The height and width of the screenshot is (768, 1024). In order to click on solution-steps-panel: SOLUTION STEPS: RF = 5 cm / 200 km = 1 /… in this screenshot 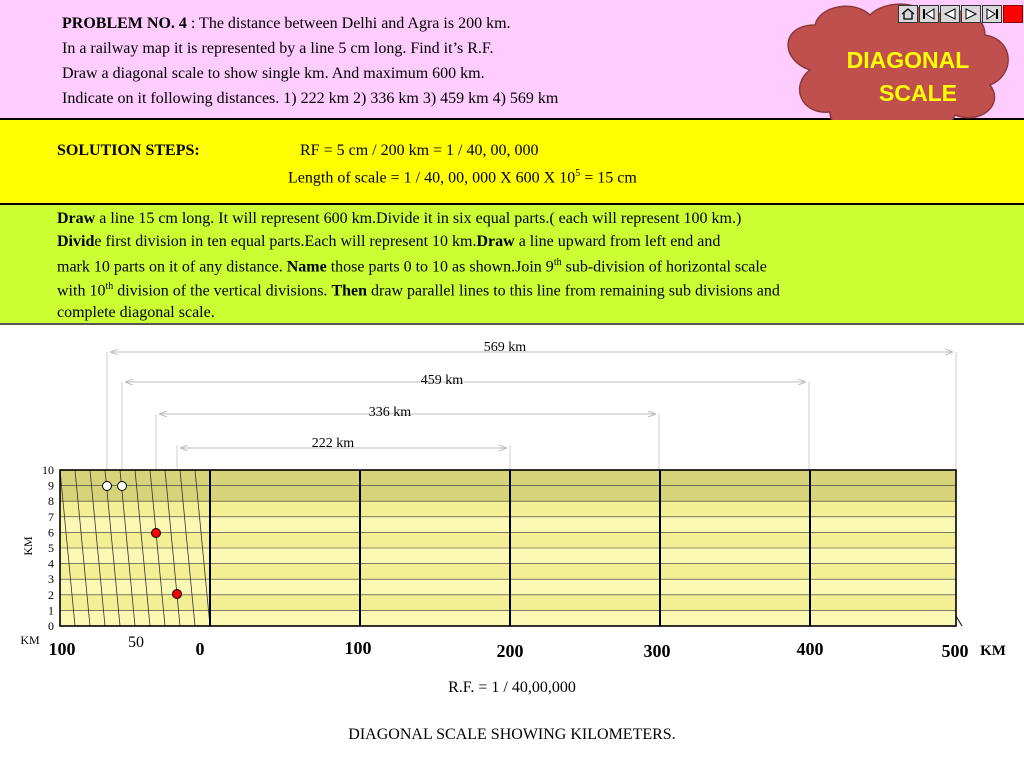, I will do `click(512, 162)`.